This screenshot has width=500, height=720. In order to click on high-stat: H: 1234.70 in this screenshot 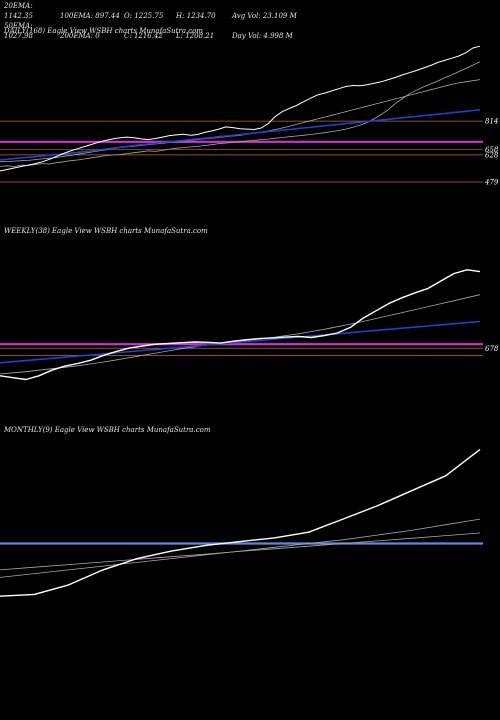, I will do `click(196, 16)`.